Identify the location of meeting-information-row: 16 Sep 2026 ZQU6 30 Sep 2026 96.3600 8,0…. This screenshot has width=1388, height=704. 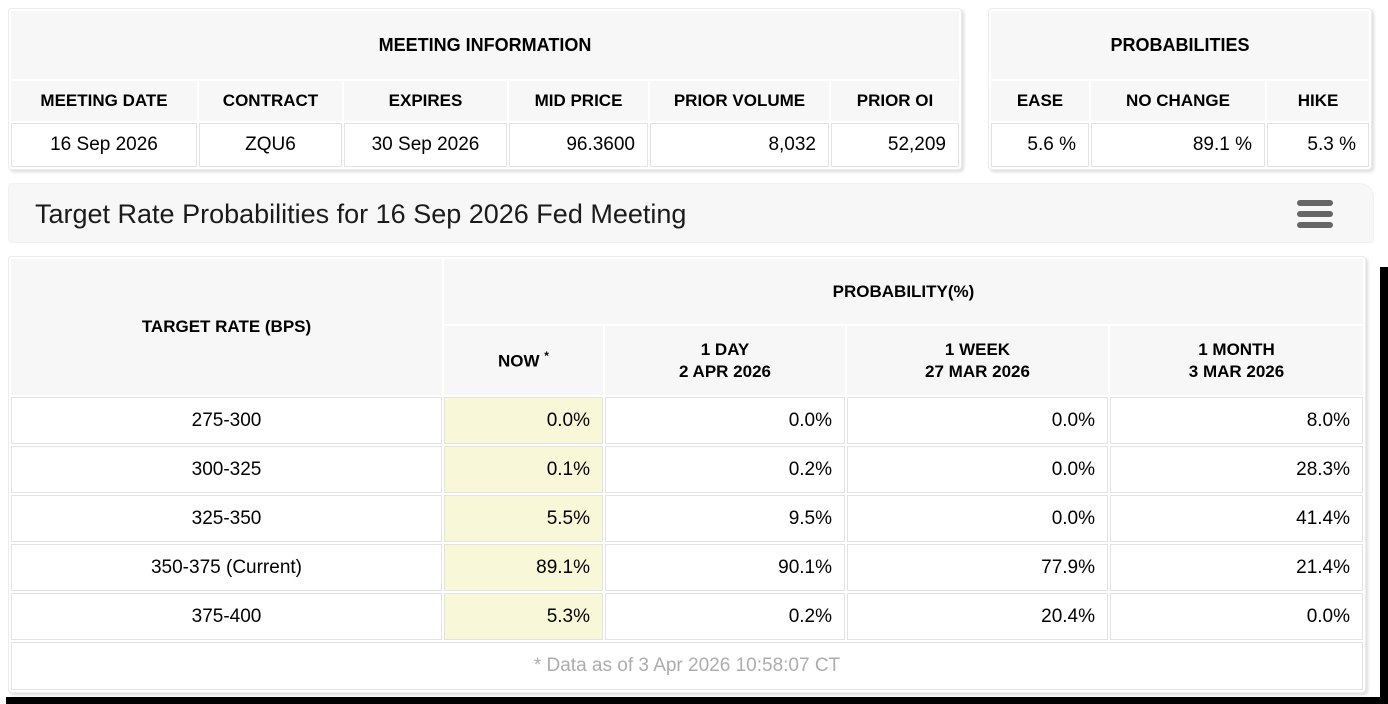
(485, 145).